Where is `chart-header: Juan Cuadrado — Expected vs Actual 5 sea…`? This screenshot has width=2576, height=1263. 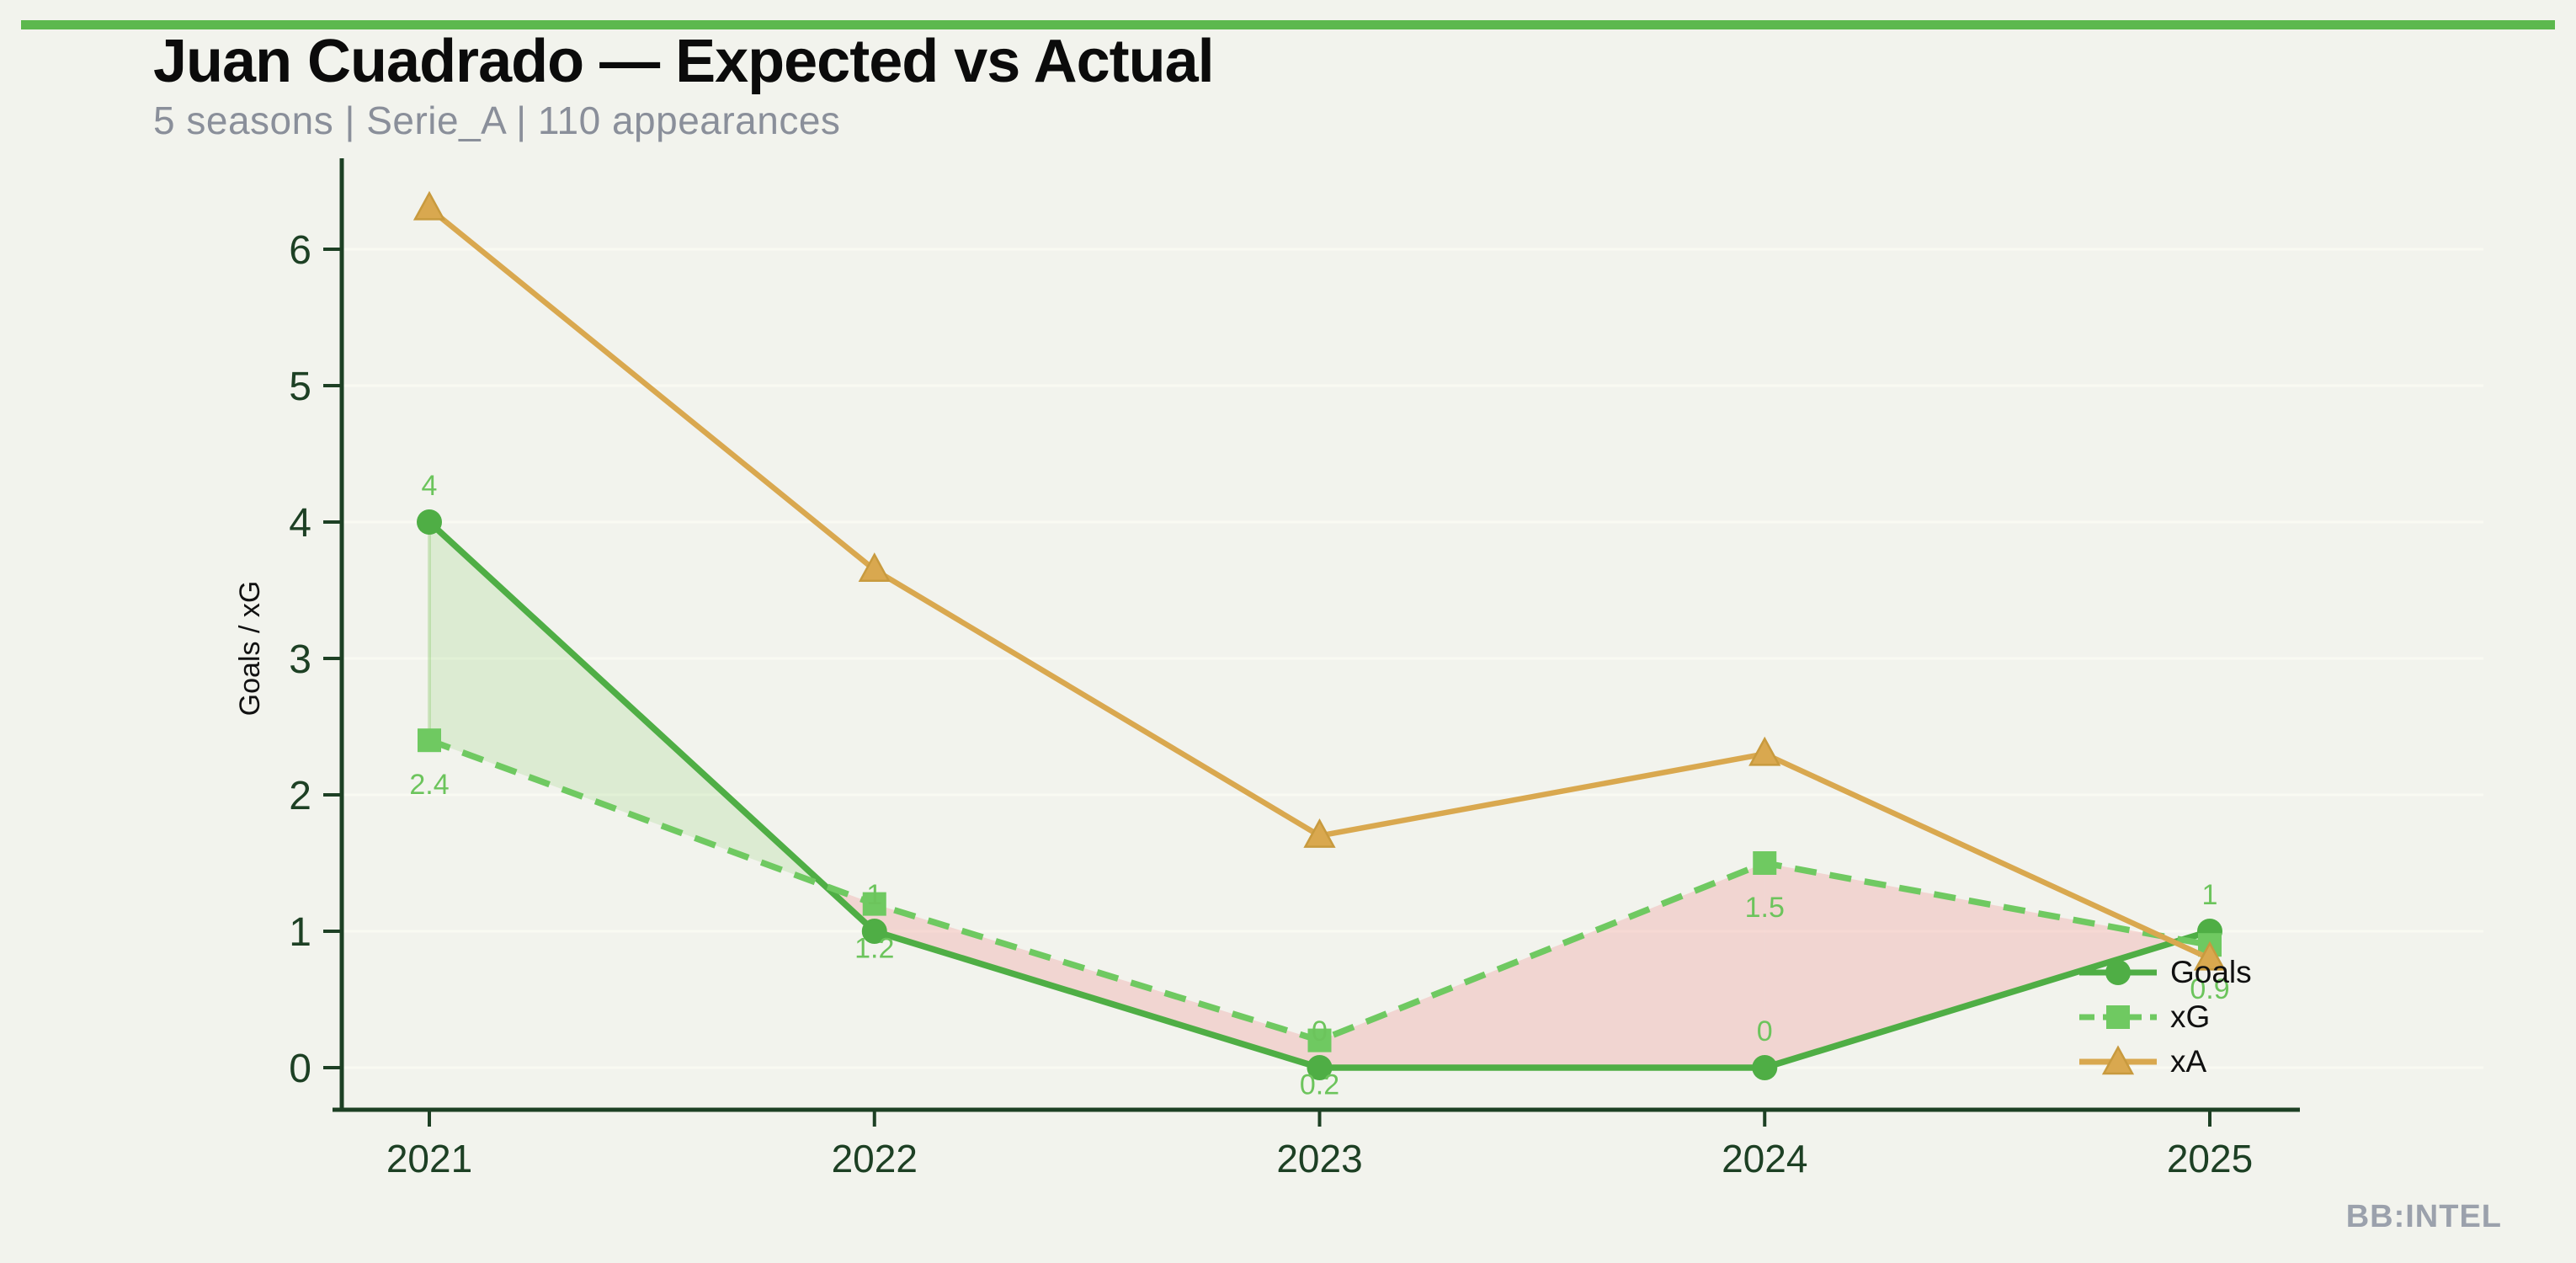 chart-header: Juan Cuadrado — Expected vs Actual 5 sea… is located at coordinates (684, 85).